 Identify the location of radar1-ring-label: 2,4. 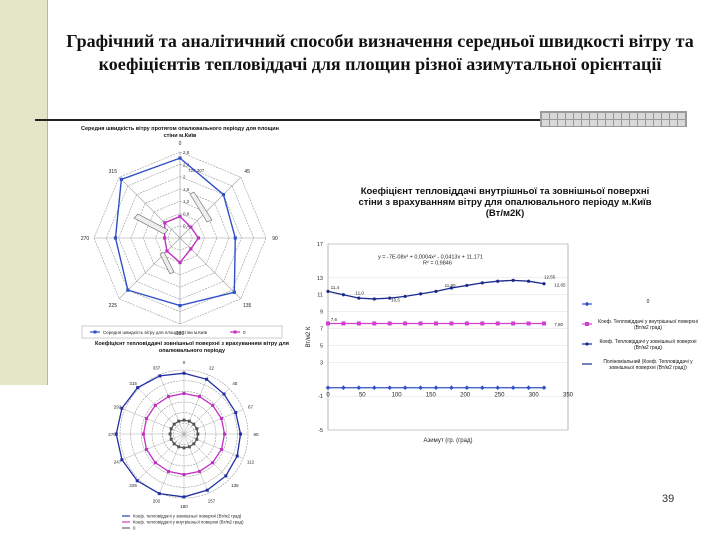
(186, 164).